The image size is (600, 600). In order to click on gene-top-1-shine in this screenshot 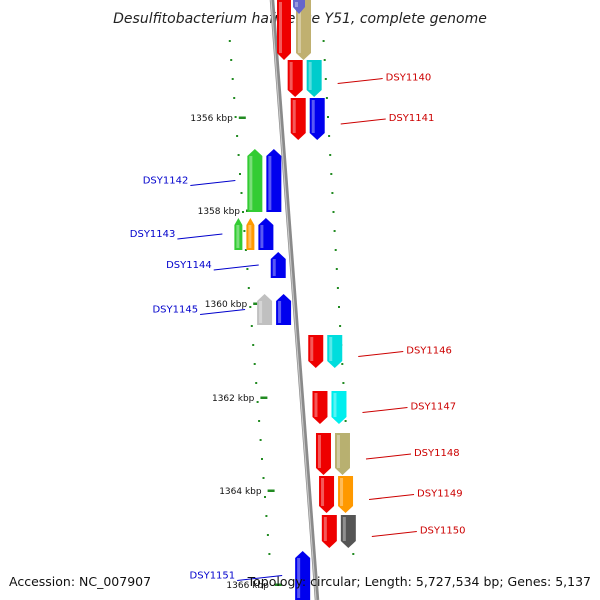, I will do `click(280, 27)`.